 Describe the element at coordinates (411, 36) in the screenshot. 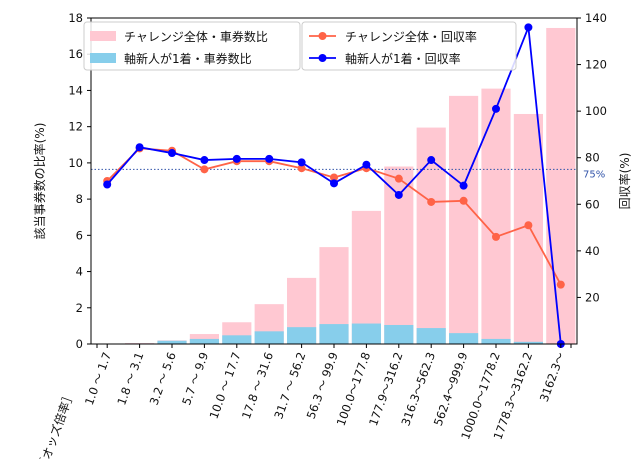

I see `legend-label-line-0: チャレンジ全体・回収率` at that location.